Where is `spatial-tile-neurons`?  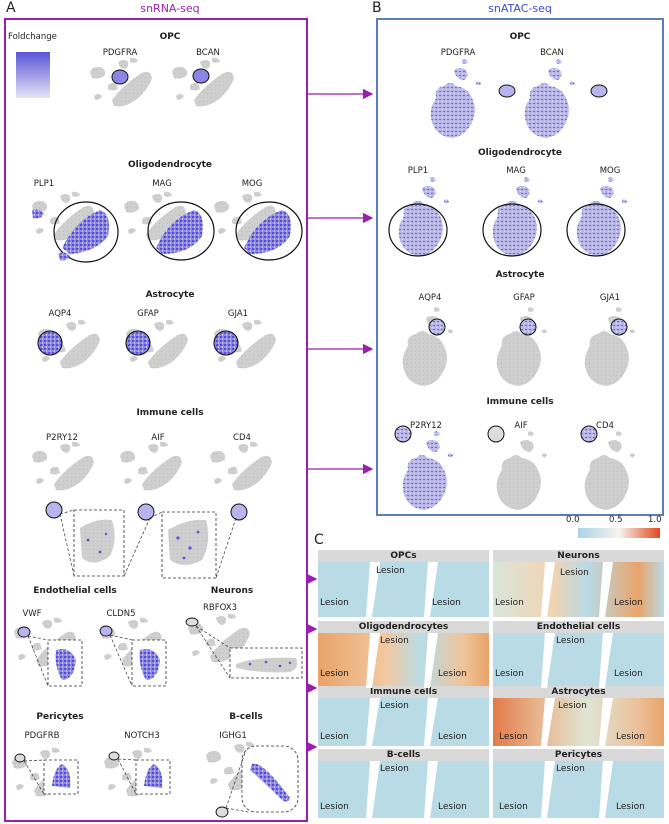 spatial-tile-neurons is located at coordinates (578, 589).